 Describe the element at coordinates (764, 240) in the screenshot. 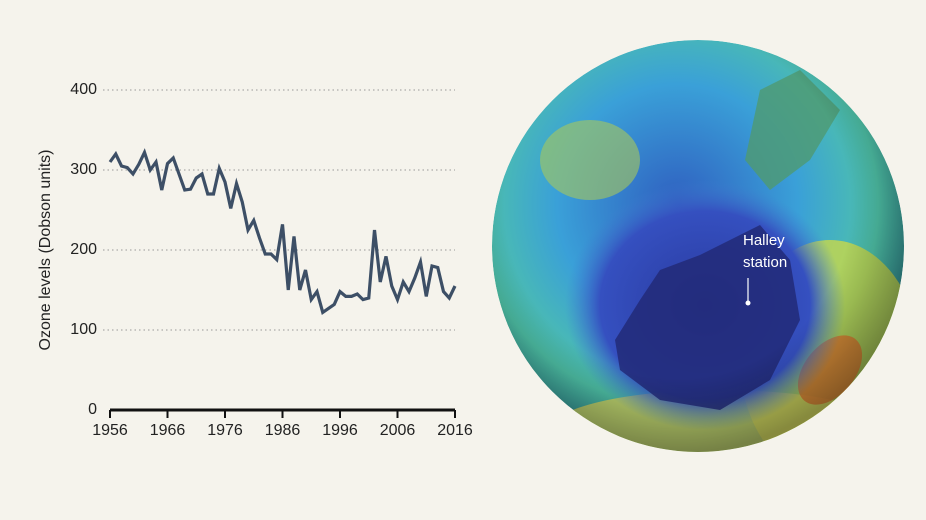

I see `station-label: Halley` at that location.